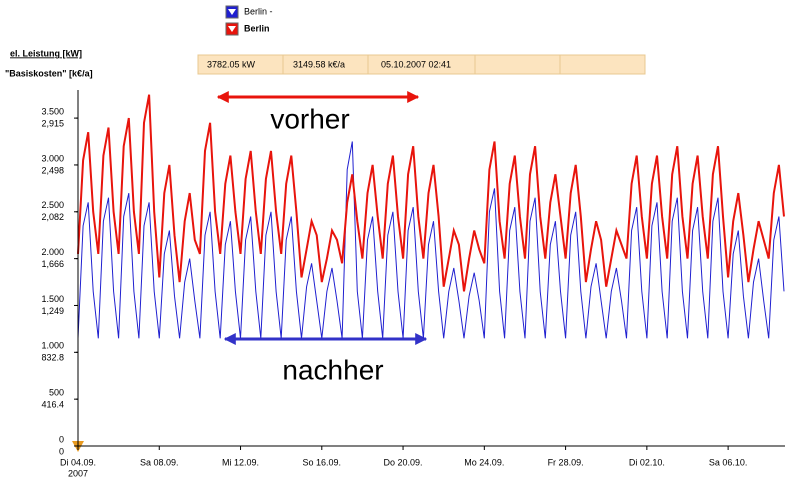 The image size is (787, 479). Describe the element at coordinates (240, 462) in the screenshot. I see `x-tick-label: Mi 12.09.` at that location.